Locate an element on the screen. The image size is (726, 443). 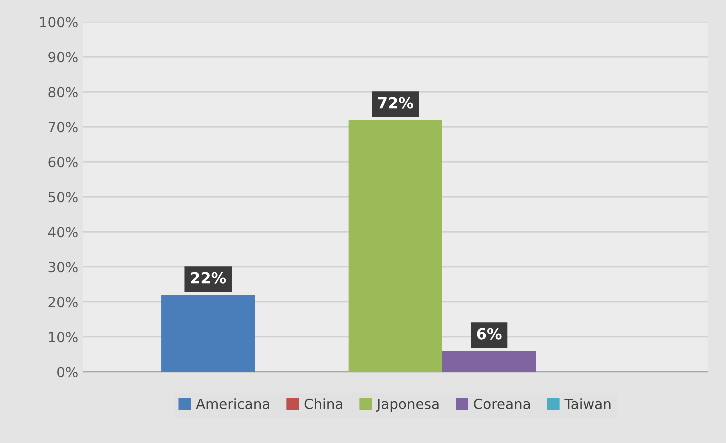
data-label: 22% is located at coordinates (208, 278).